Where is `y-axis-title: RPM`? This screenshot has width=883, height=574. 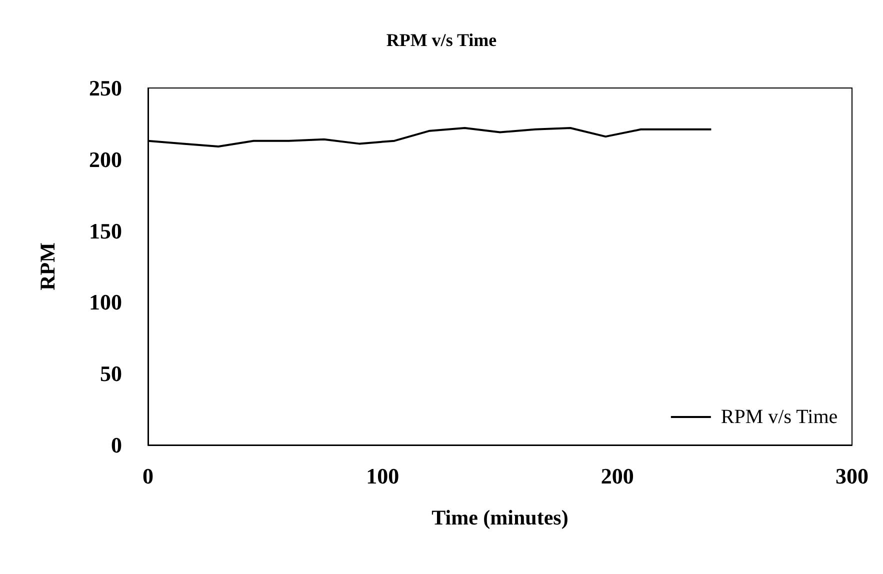
y-axis-title: RPM is located at coordinates (48, 266).